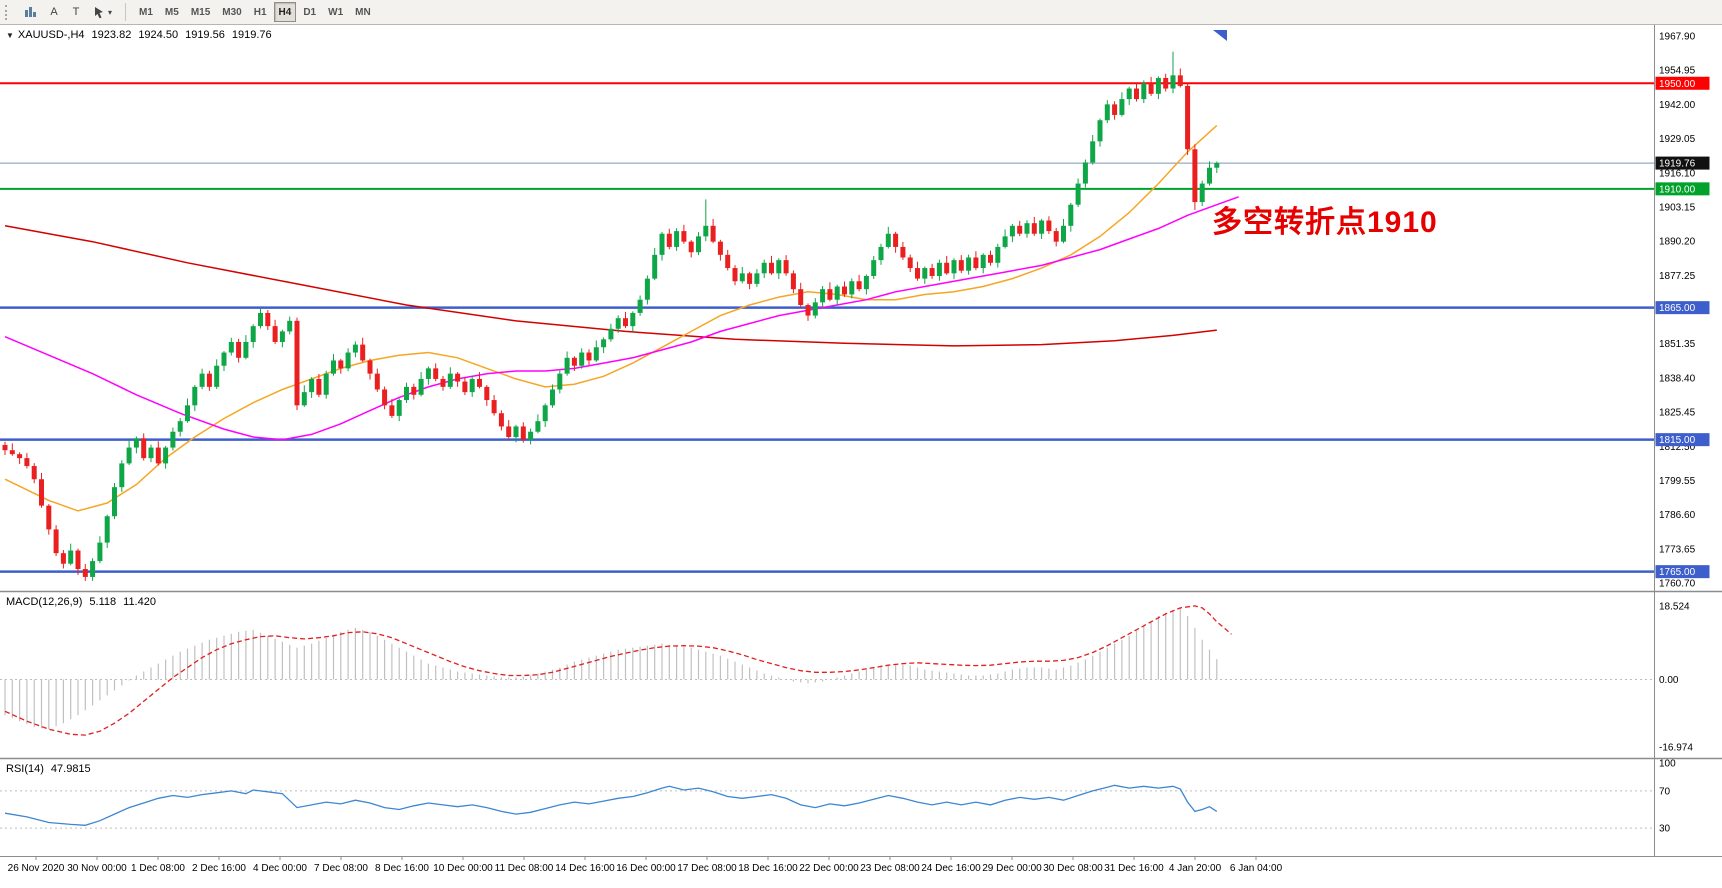 The width and height of the screenshot is (1722, 888). I want to click on toolbar-grip, so click(8, 12).